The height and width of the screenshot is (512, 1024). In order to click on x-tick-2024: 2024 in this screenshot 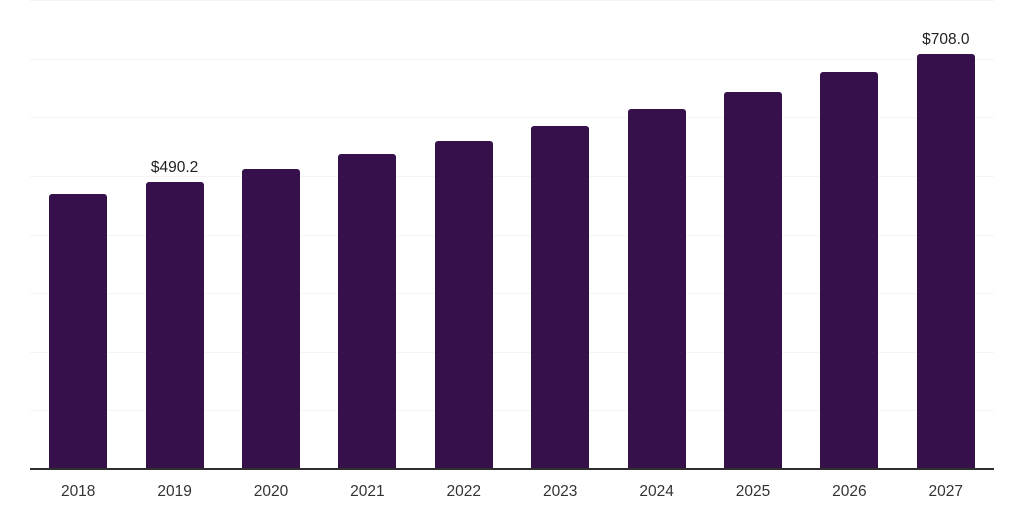, I will do `click(656, 491)`.